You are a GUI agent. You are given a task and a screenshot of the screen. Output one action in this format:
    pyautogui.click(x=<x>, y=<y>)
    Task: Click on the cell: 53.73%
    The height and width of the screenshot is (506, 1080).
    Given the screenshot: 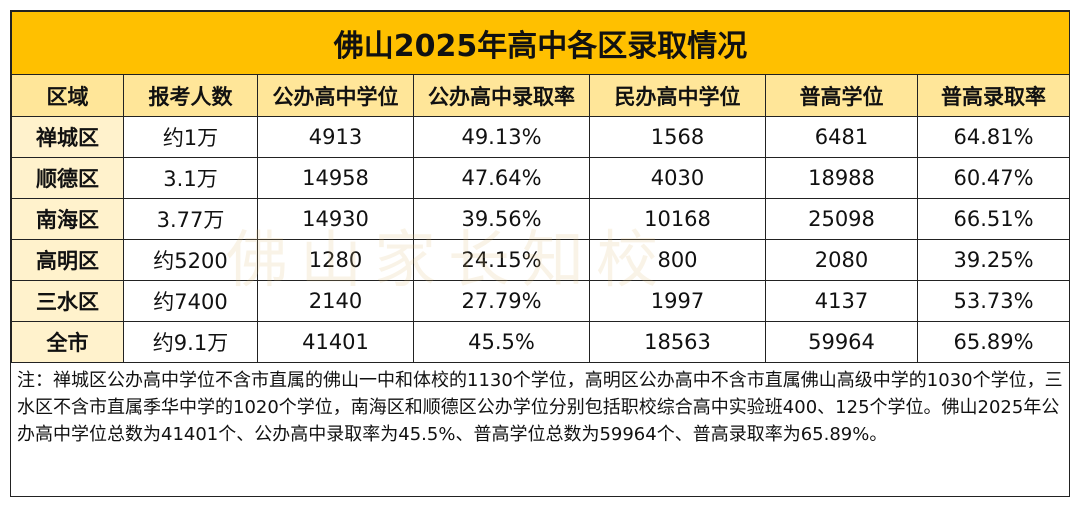 What is the action you would take?
    pyautogui.click(x=993, y=301)
    